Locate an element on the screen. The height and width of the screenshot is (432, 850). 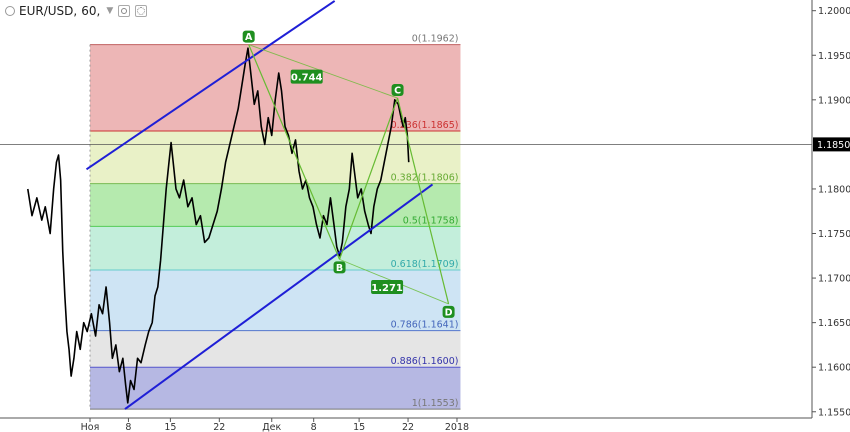
fib-zone-0.886 is located at coordinates (275, 388).